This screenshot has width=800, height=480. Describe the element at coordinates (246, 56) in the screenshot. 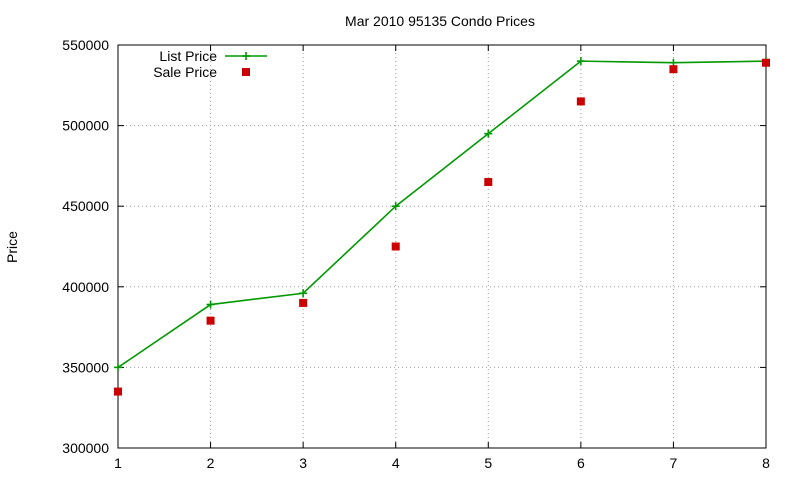

I see `legend-marker-list-price` at that location.